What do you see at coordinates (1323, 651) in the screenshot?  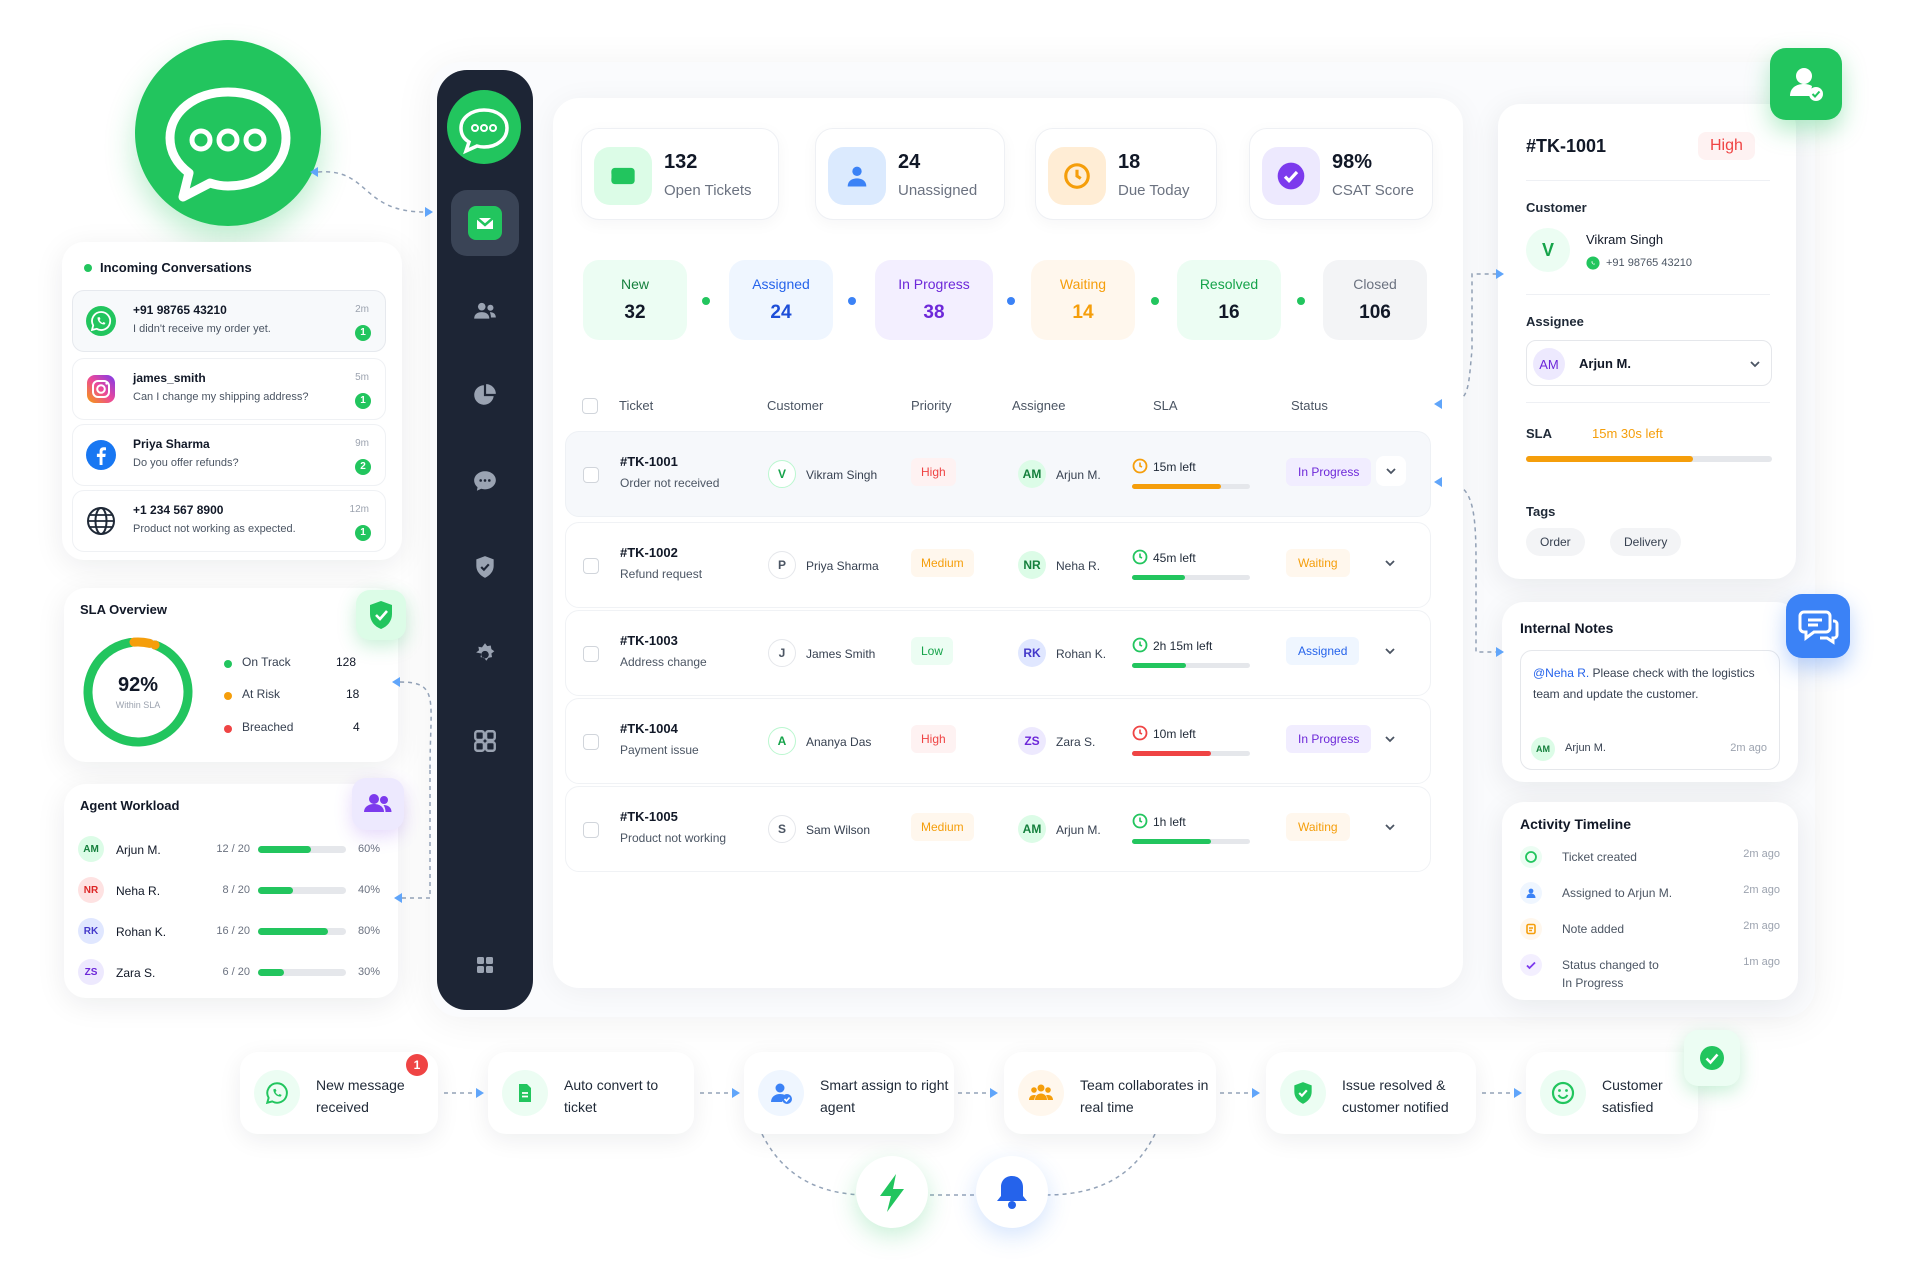 I see `status-badge: Assigned` at bounding box center [1323, 651].